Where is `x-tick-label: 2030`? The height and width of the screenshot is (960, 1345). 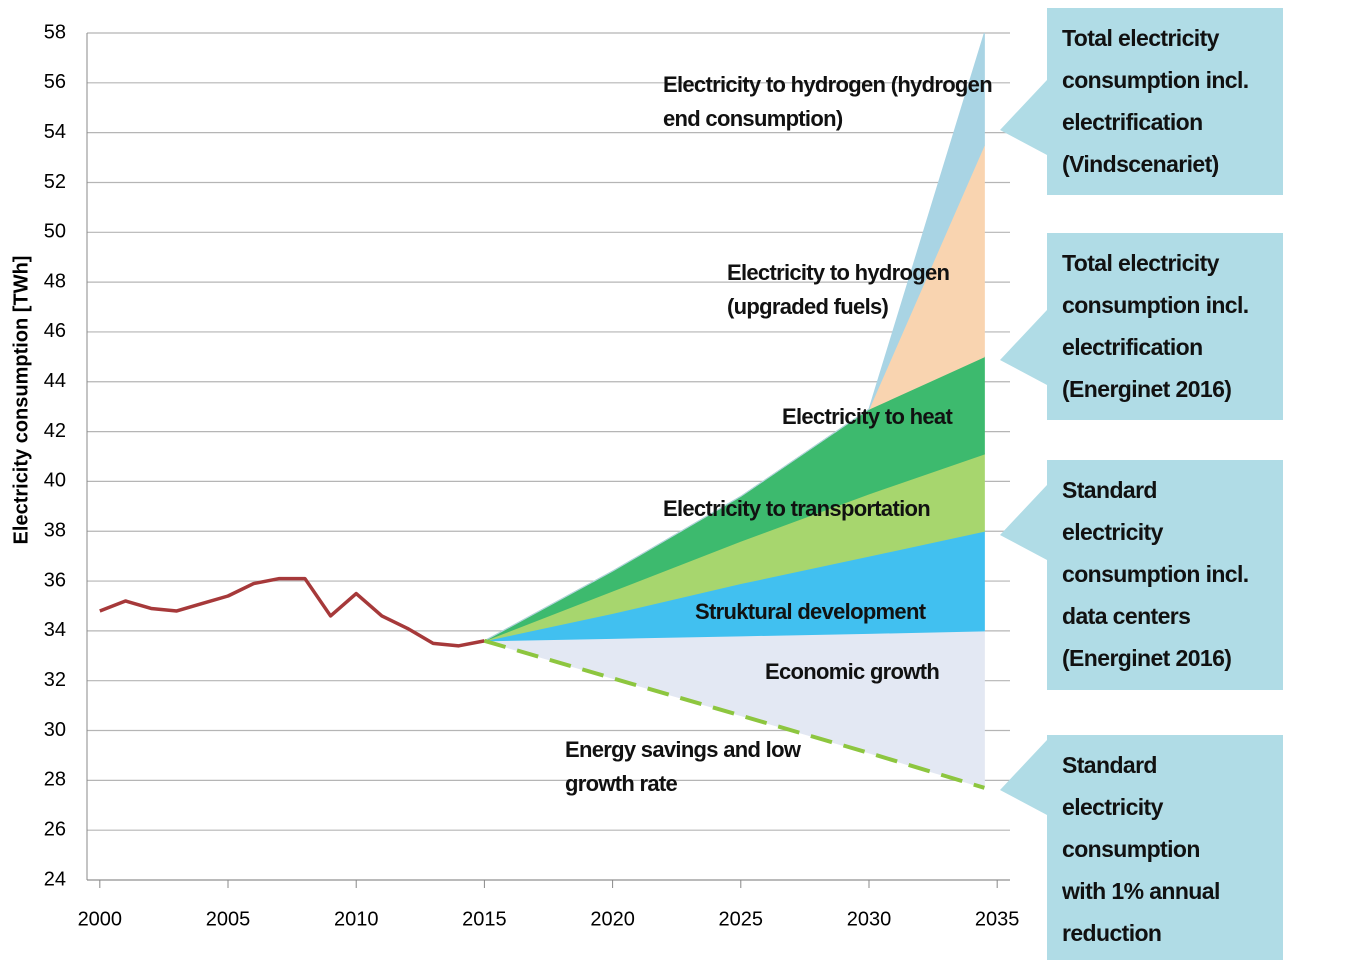
x-tick-label: 2030 is located at coordinates (869, 919).